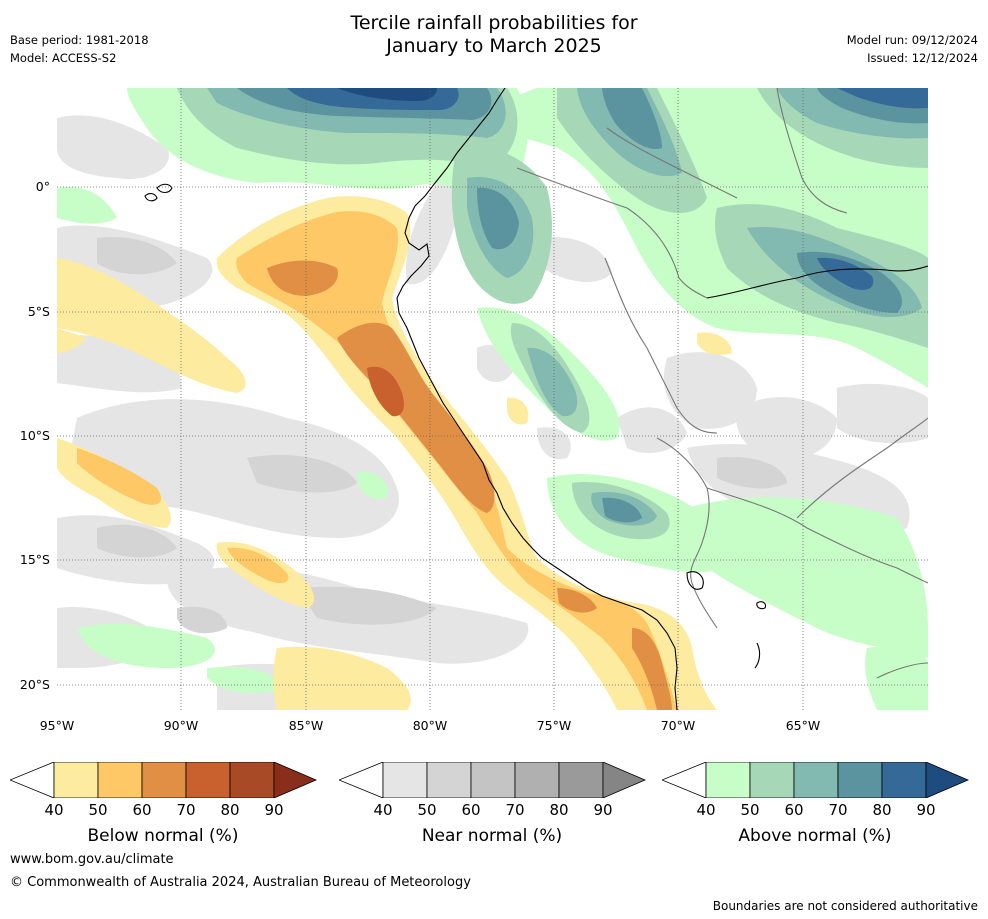 The image size is (988, 919). What do you see at coordinates (815, 836) in the screenshot?
I see `above-normal-title: Above normal (%)` at bounding box center [815, 836].